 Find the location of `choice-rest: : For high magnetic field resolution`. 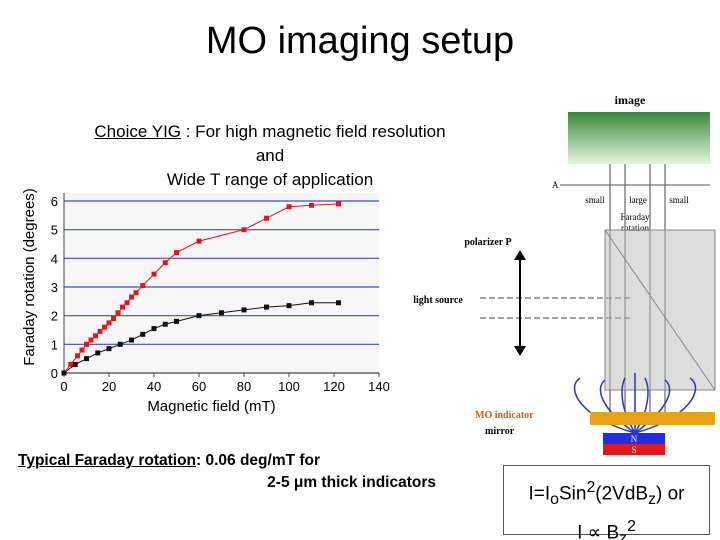

choice-rest: : For high magnetic field resolution is located at coordinates (313, 131).